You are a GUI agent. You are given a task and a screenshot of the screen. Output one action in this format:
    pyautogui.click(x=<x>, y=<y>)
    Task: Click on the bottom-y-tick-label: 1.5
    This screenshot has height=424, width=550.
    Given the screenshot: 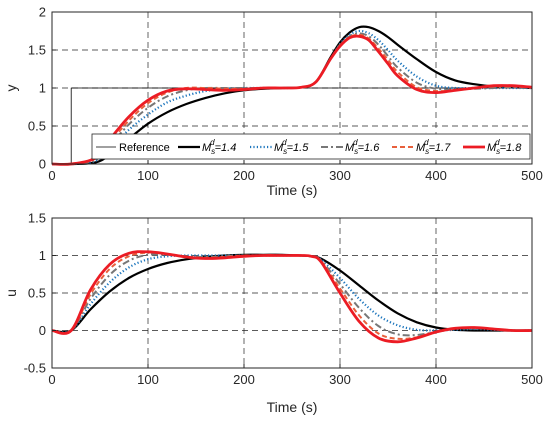 What is the action you would take?
    pyautogui.click(x=37, y=218)
    